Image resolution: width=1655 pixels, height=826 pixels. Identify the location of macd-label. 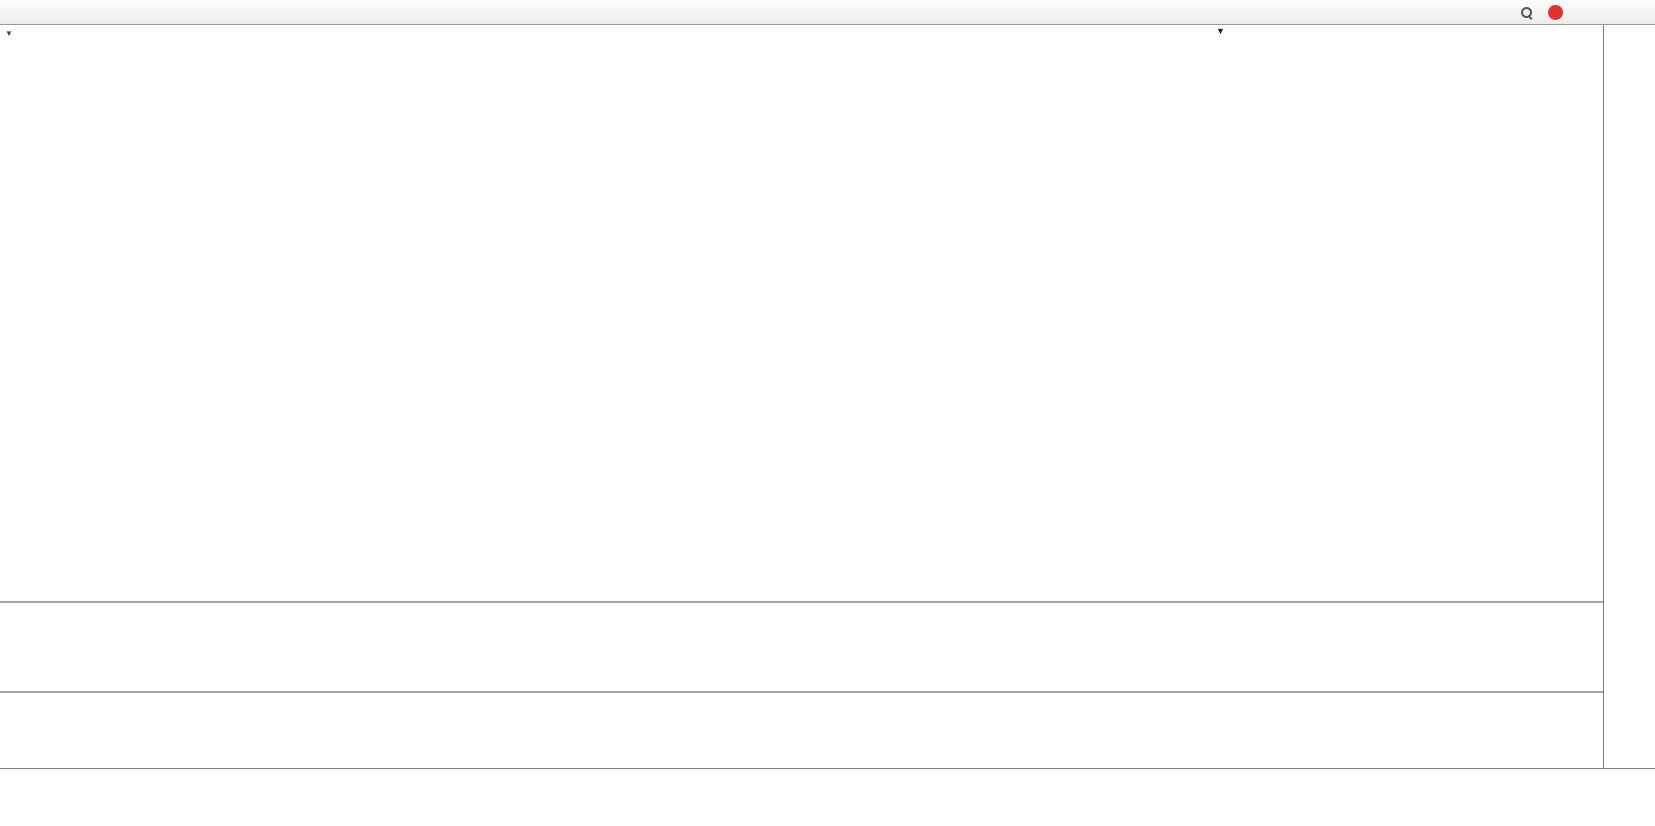
(8, 610).